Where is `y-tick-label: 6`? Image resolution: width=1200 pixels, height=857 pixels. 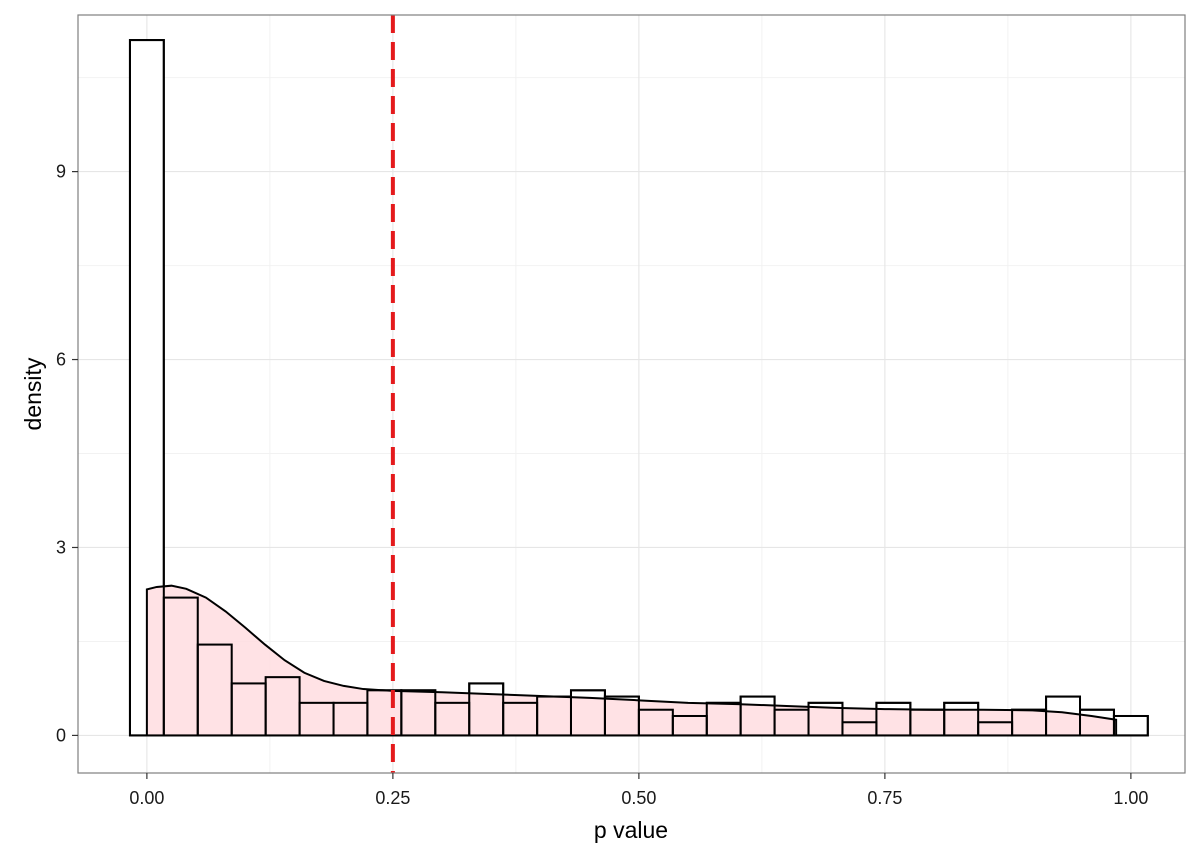 y-tick-label: 6 is located at coordinates (61, 360).